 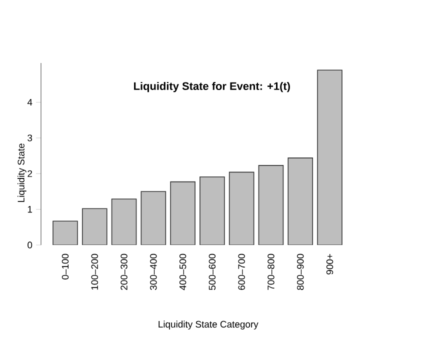 I want to click on x-tick-label: 700–800, so click(x=271, y=272).